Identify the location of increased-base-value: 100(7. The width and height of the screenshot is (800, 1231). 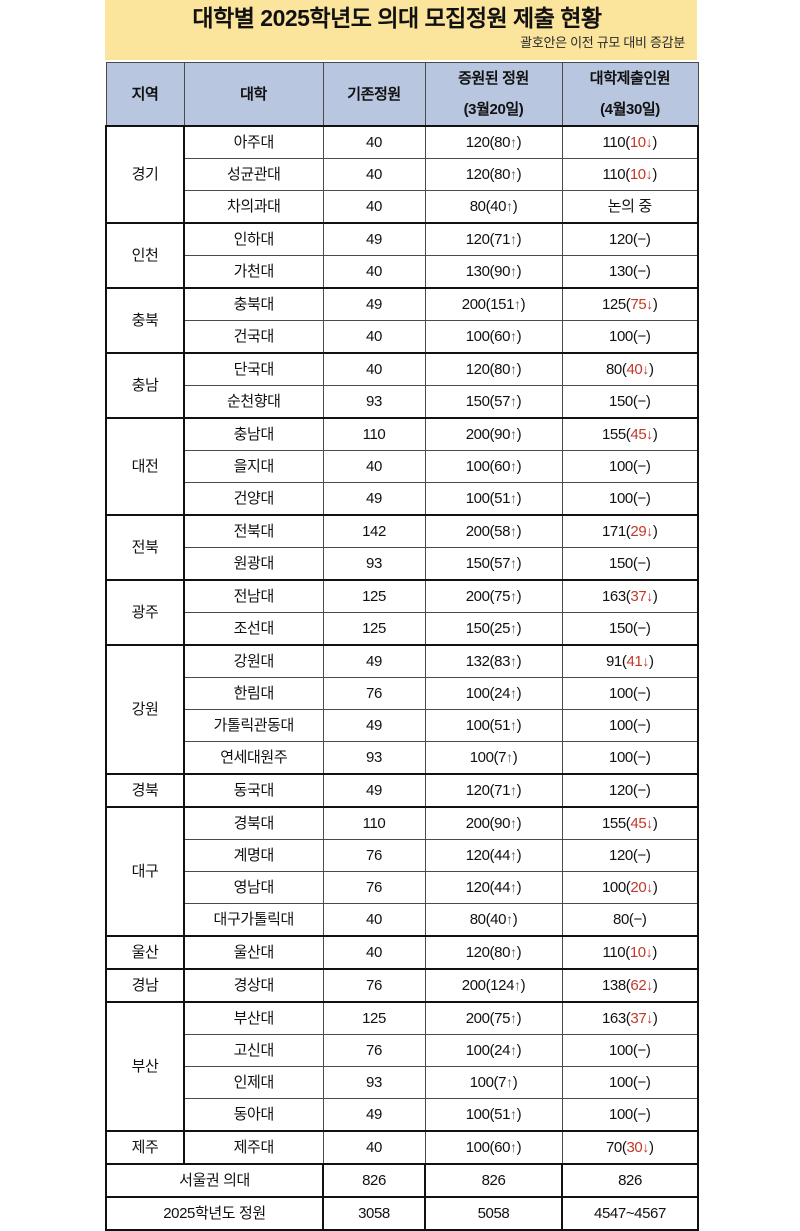
(488, 757).